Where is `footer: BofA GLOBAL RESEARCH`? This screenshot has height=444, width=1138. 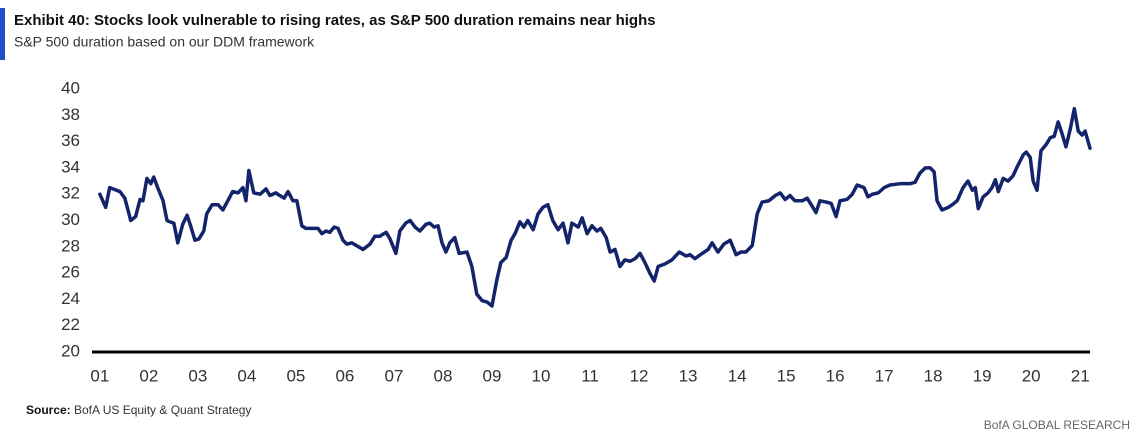
footer: BofA GLOBAL RESEARCH is located at coordinates (1057, 425).